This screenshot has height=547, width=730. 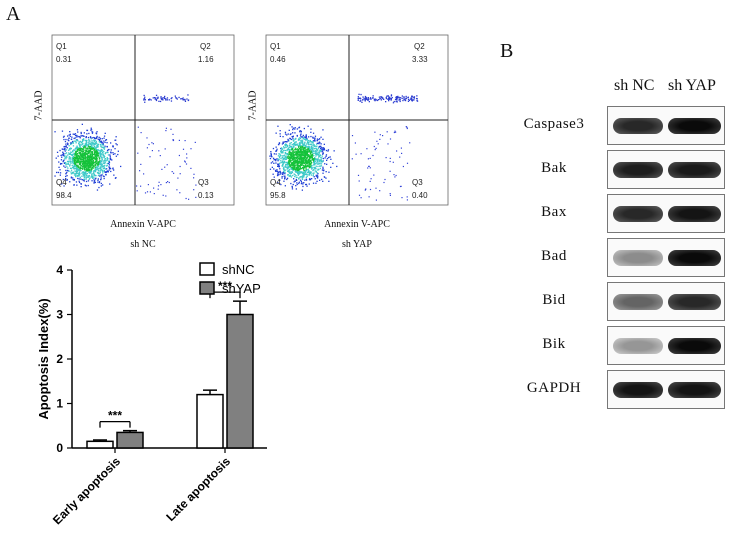 I want to click on quadrant-value: 1.16, so click(x=206, y=59).